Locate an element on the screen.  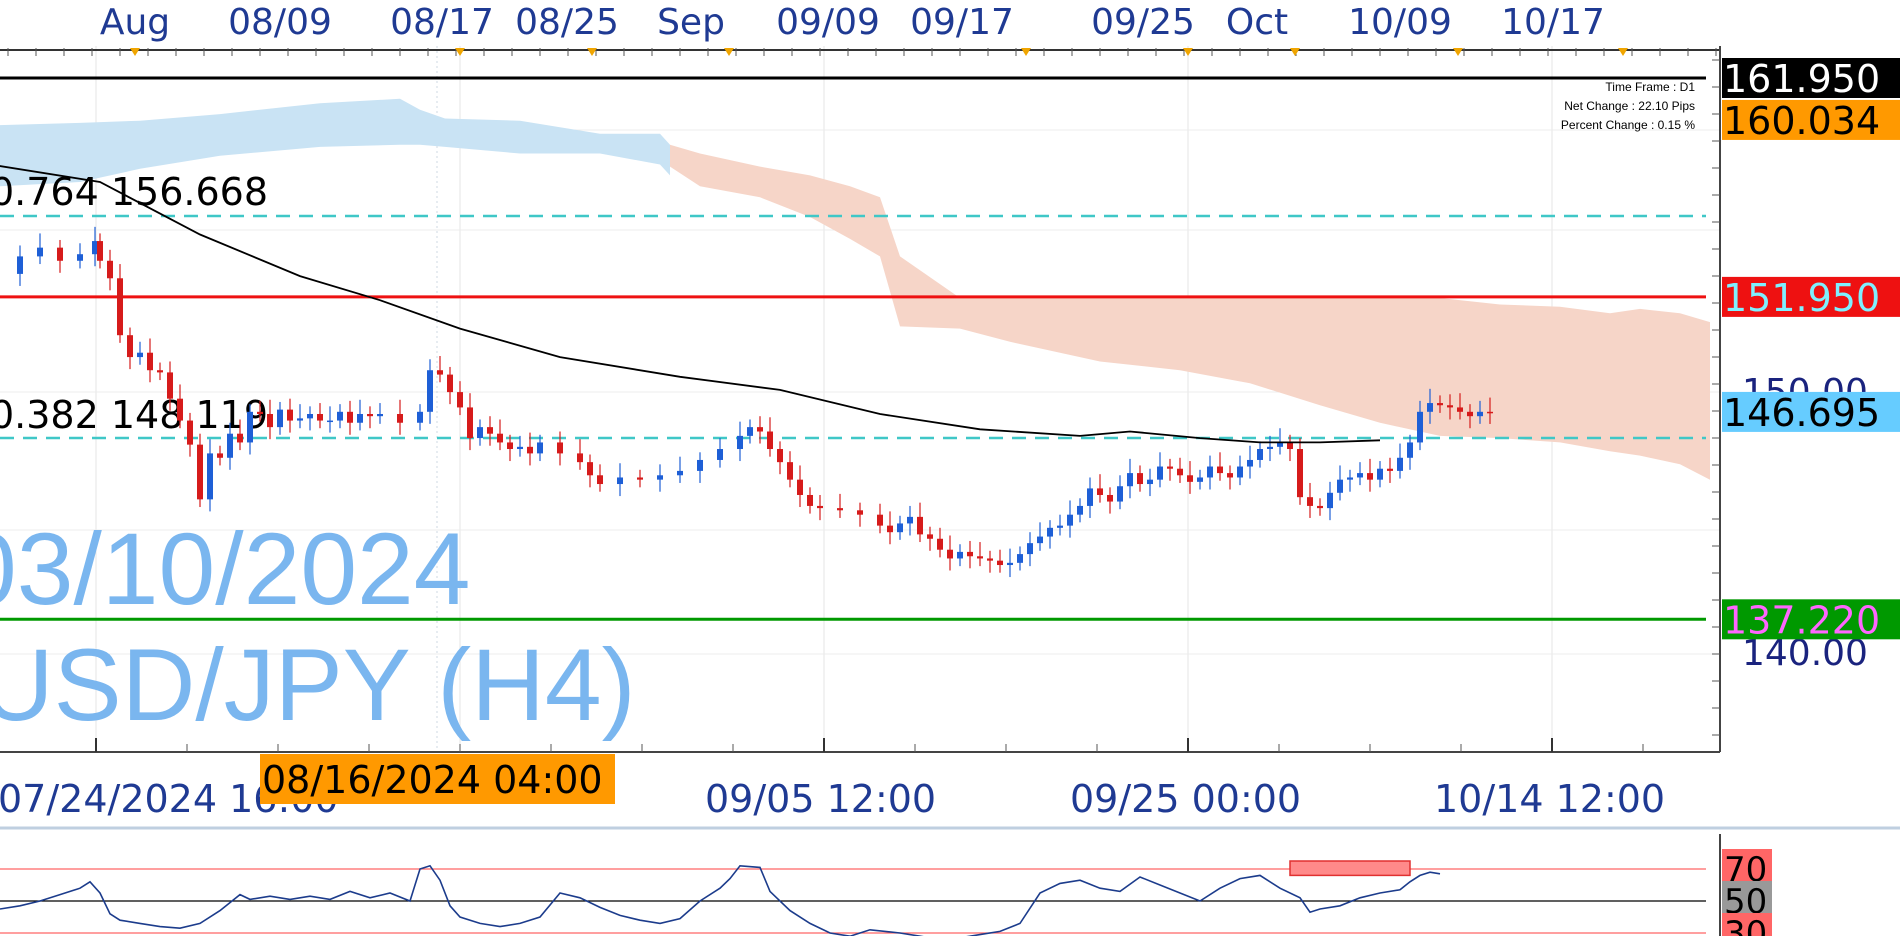
rsi-level-label: 30 is located at coordinates (1745, 925).